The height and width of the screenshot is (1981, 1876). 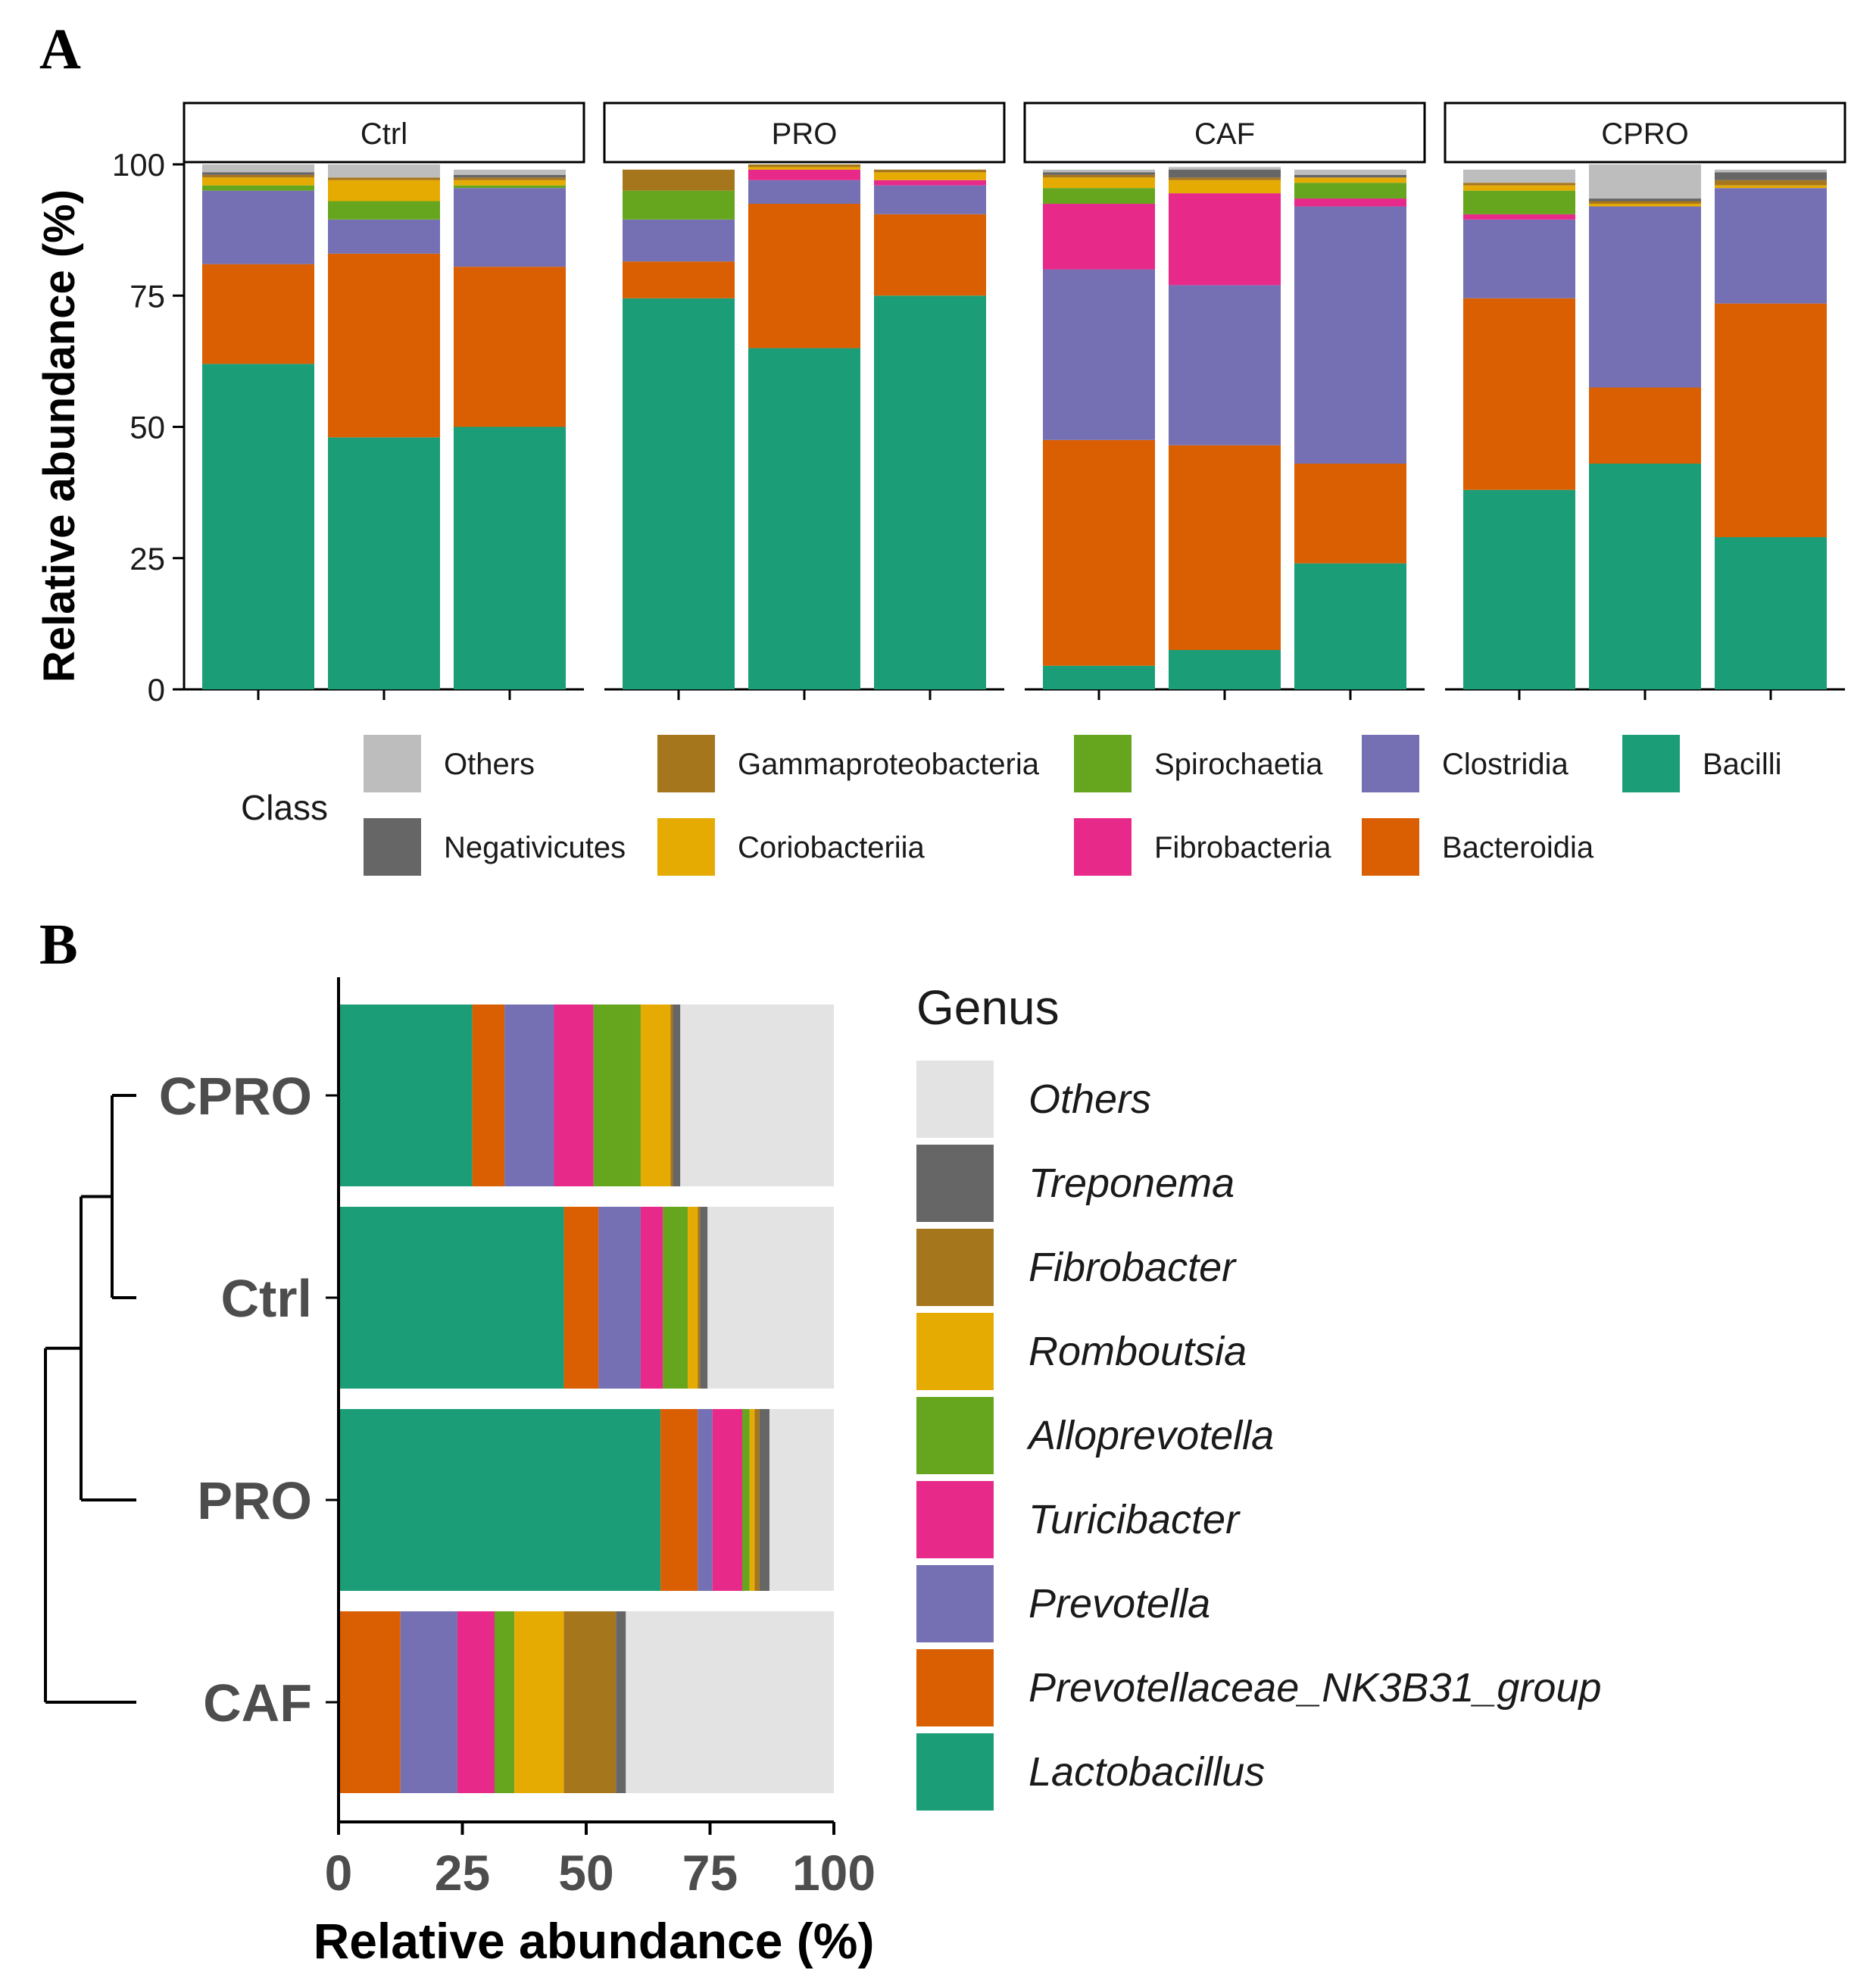 What do you see at coordinates (384, 134) in the screenshot?
I see `facet-label-ctrl: Ctrl` at bounding box center [384, 134].